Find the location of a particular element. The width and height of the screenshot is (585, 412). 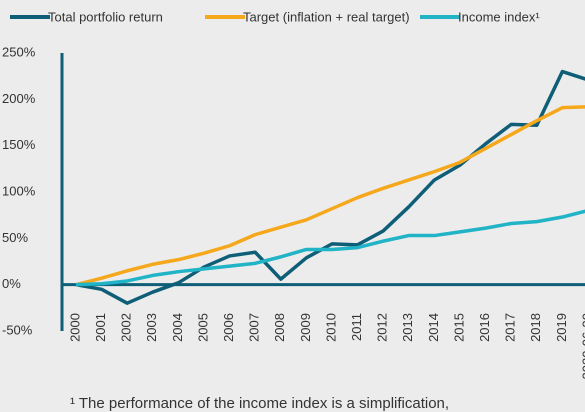

x-tick-label: 2019 is located at coordinates (561, 327).